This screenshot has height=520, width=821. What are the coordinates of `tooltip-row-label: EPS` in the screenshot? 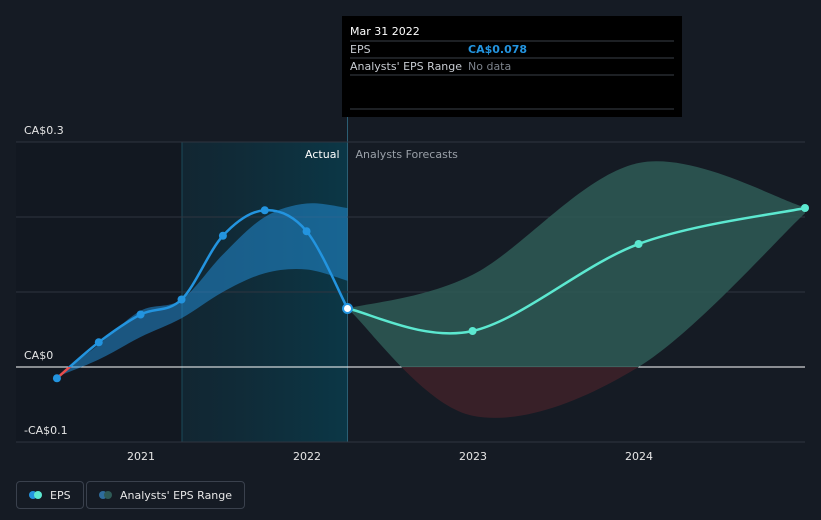 It's located at (360, 49).